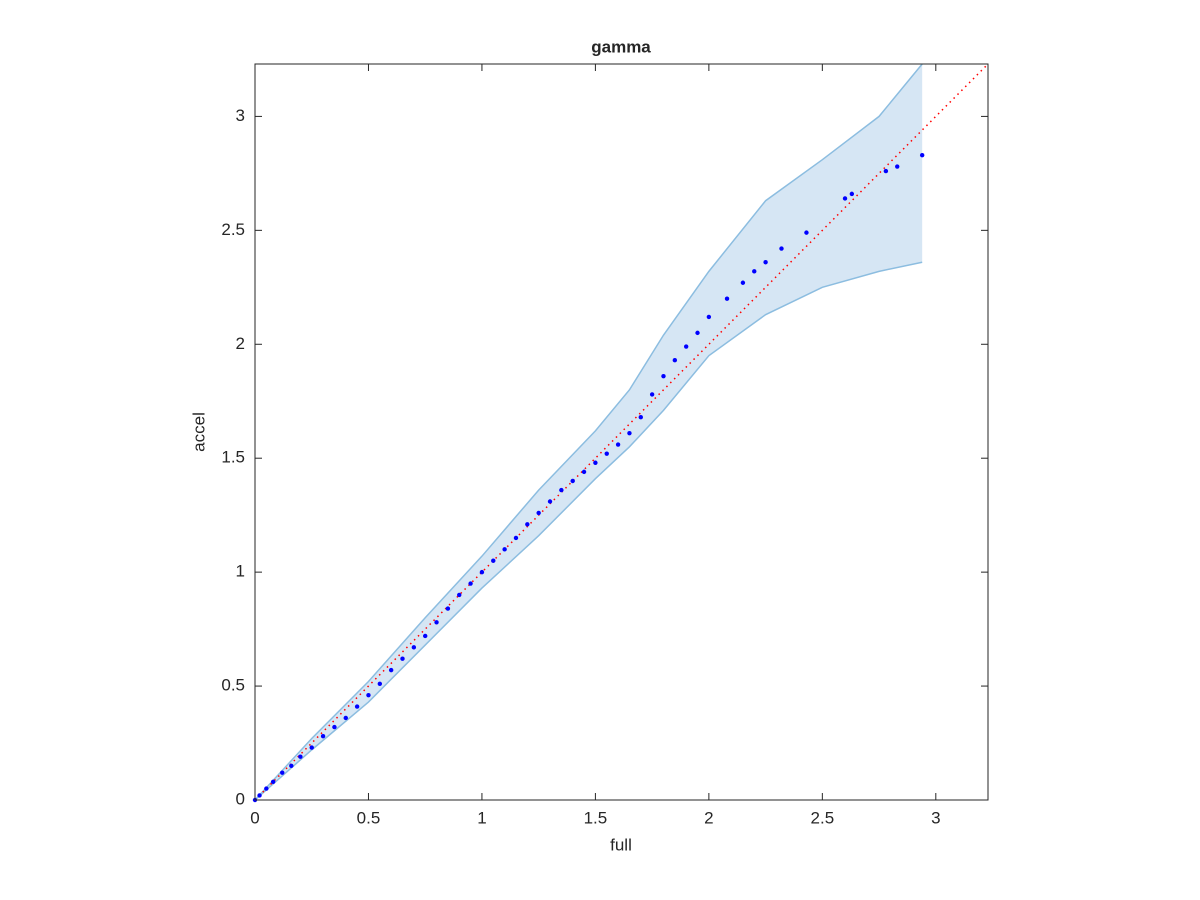 Image resolution: width=1200 pixels, height=900 pixels. Describe the element at coordinates (254, 817) in the screenshot. I see `x-tick-label: 0` at that location.